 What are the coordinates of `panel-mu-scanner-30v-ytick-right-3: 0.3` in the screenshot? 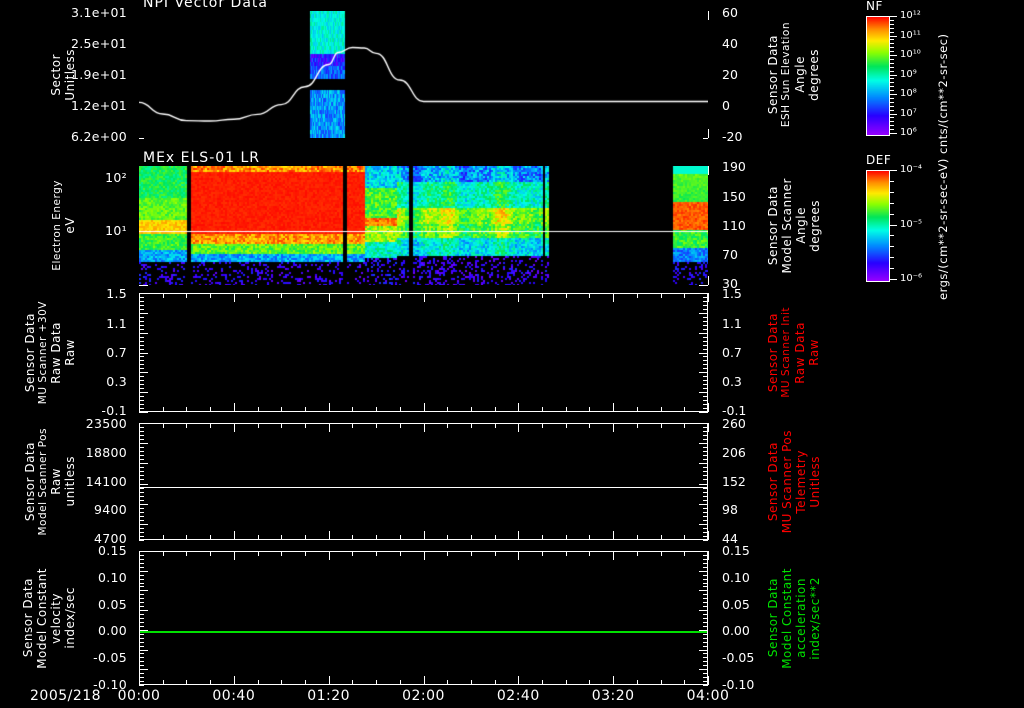 It's located at (732, 381).